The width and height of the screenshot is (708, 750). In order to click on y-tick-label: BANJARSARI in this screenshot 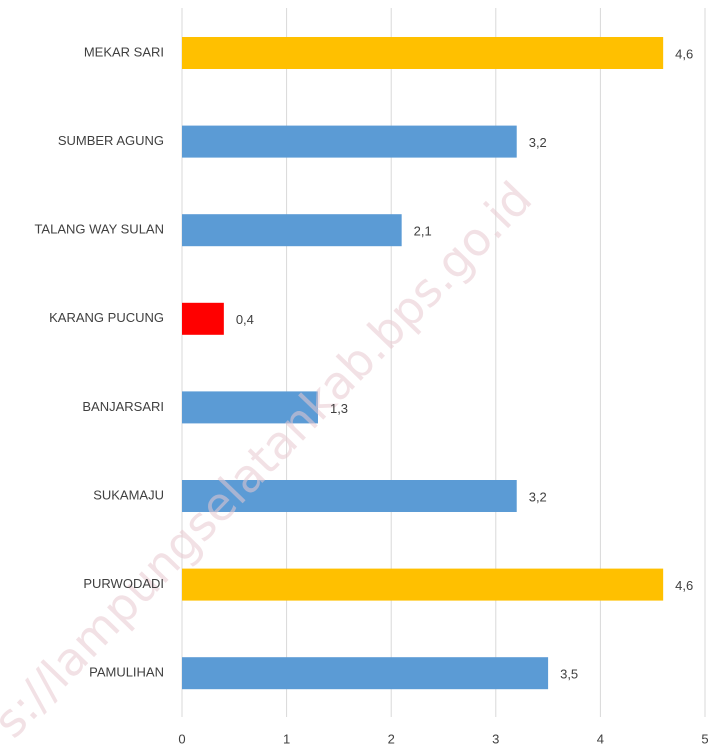, I will do `click(123, 406)`.